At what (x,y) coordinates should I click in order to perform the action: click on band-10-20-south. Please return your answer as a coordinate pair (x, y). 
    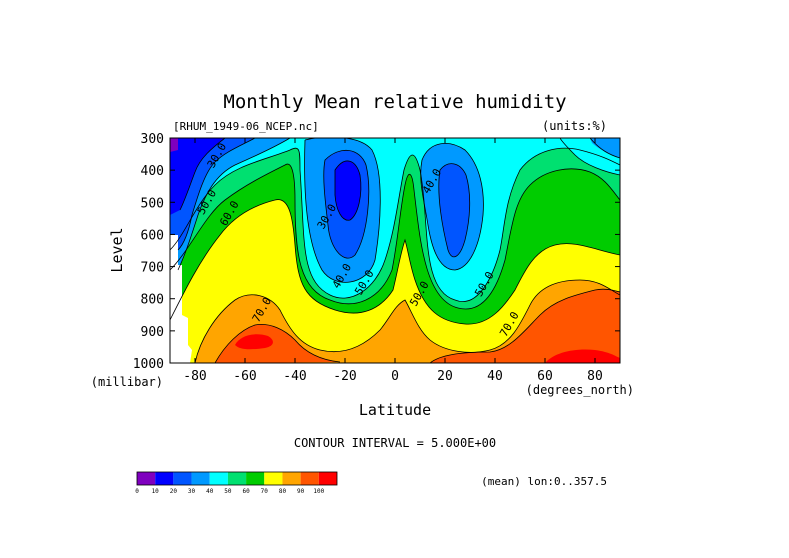
    Looking at the image, I should click on (348, 190).